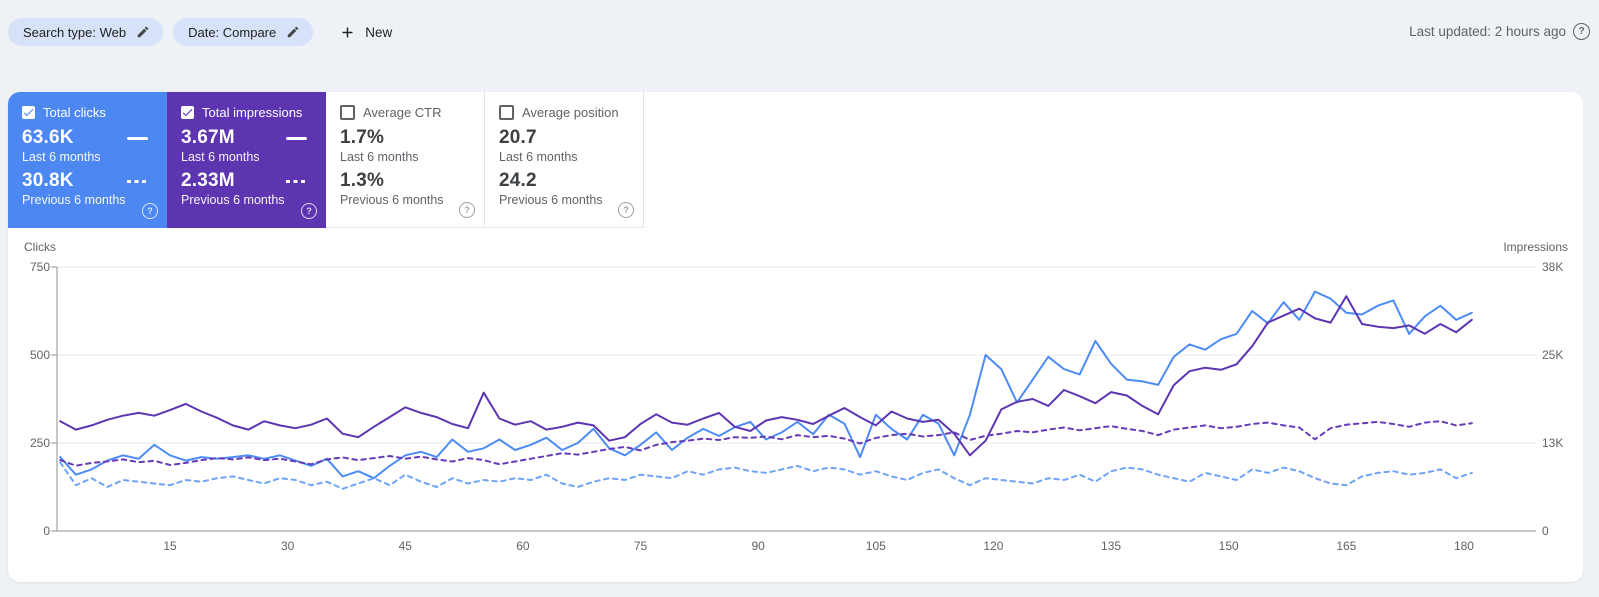 This screenshot has height=597, width=1599. What do you see at coordinates (1553, 355) in the screenshot?
I see `right-axis-tick-label: 25K` at bounding box center [1553, 355].